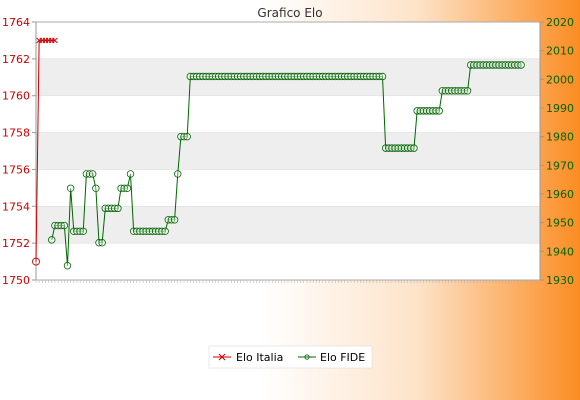 Image resolution: width=580 pixels, height=400 pixels. I want to click on series-elo-italia, so click(45, 151).